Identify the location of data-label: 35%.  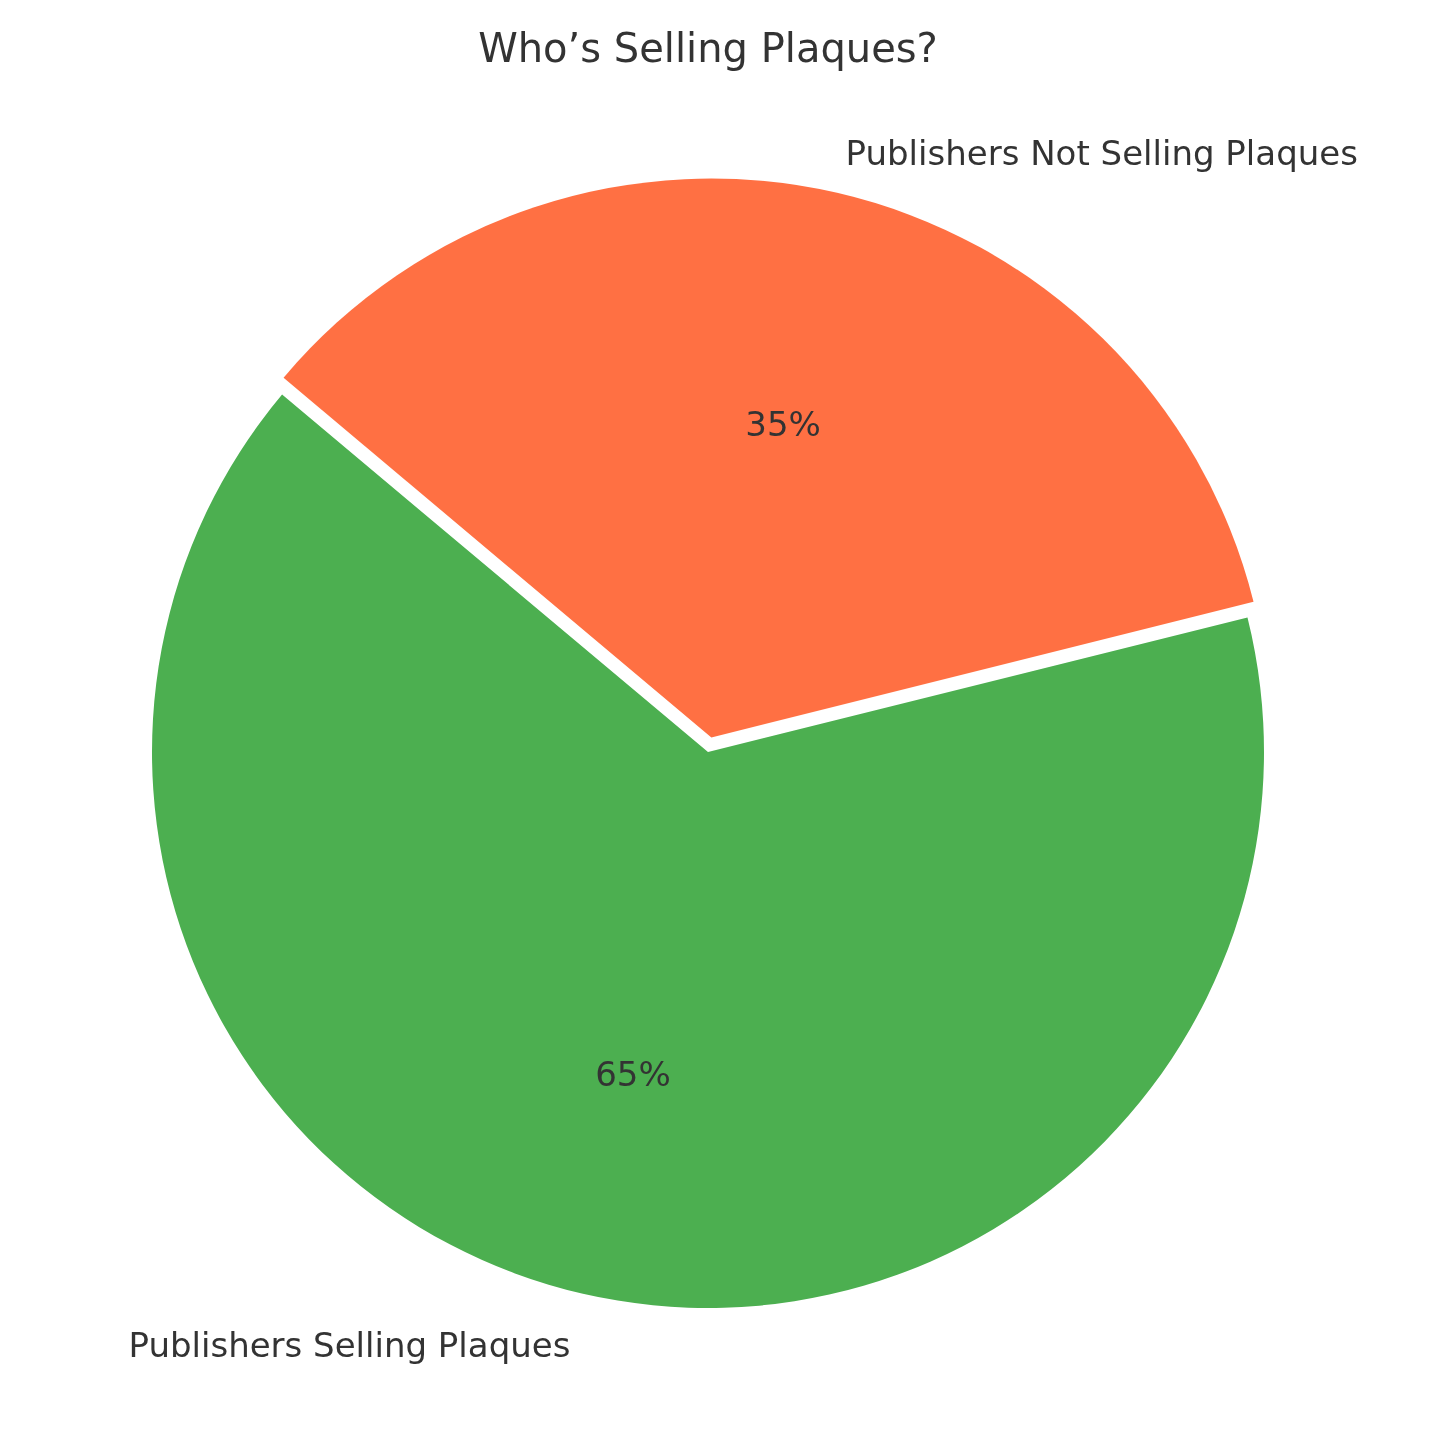
(783, 423).